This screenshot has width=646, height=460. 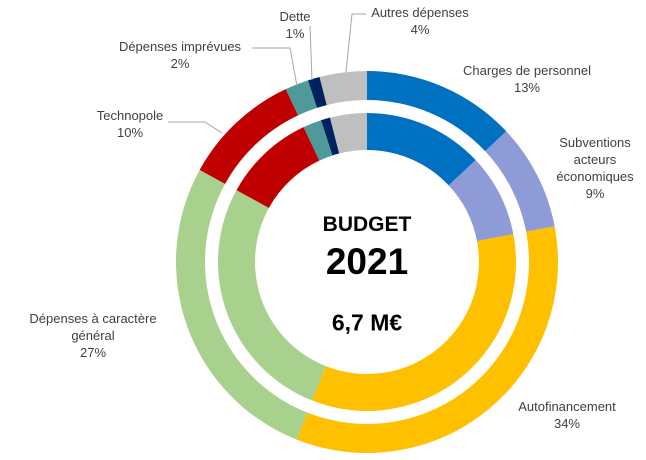 I want to click on value-label: 34%, so click(x=567, y=423).